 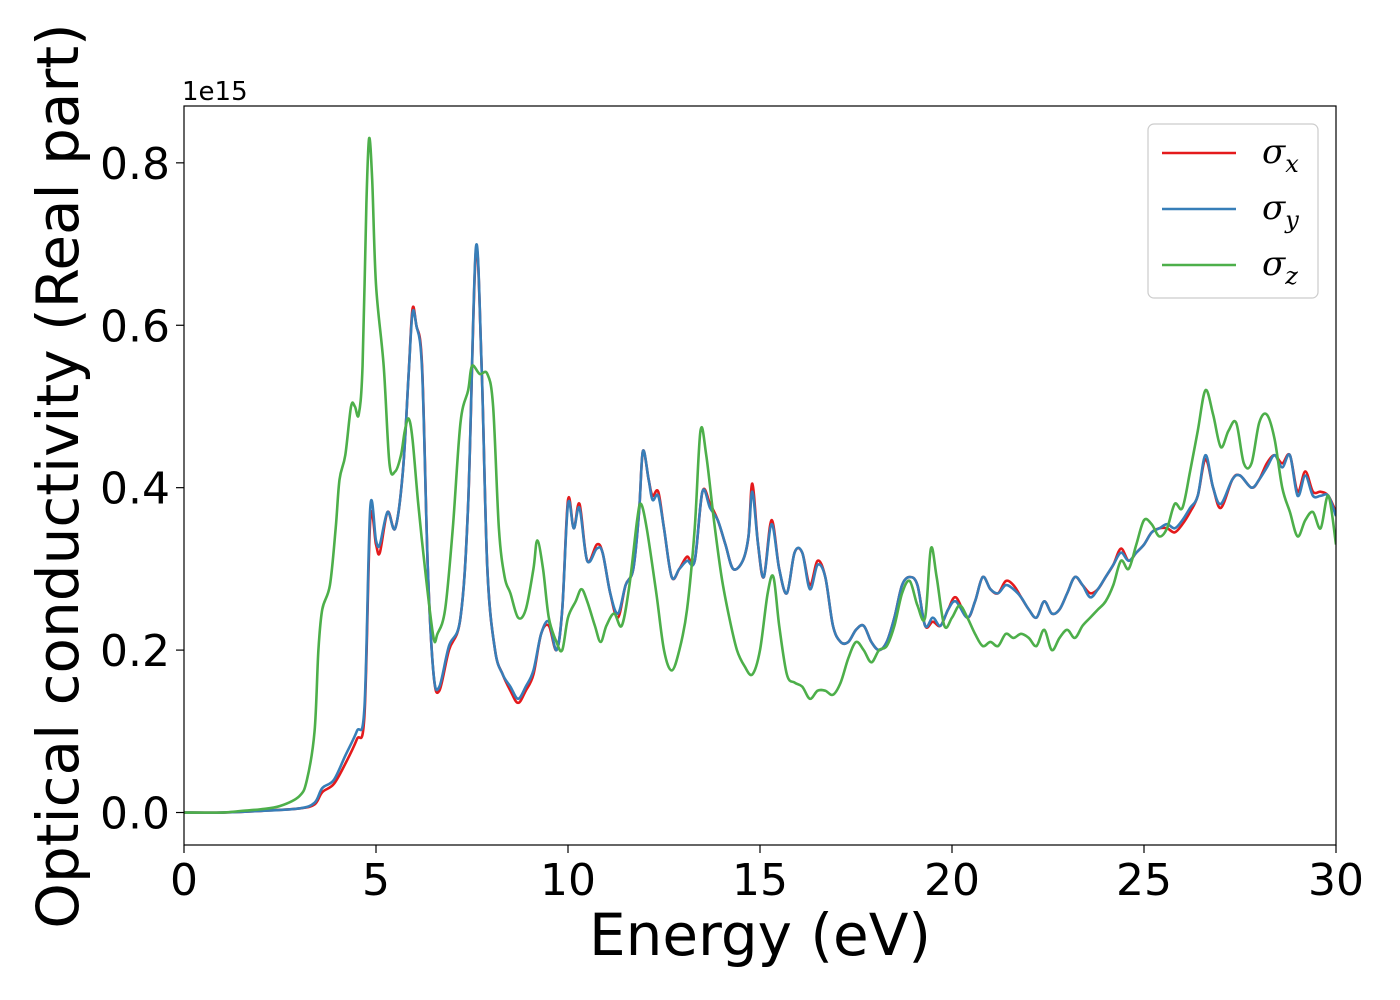 I want to click on y-tick-label: 0.2, so click(x=135, y=651).